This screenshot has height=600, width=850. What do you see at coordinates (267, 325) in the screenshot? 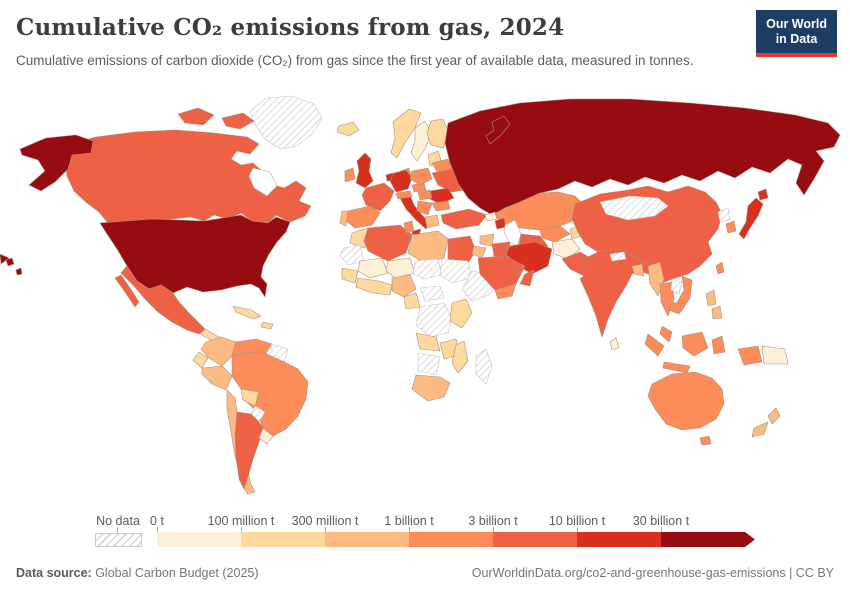
I see `region-hispaniola` at bounding box center [267, 325].